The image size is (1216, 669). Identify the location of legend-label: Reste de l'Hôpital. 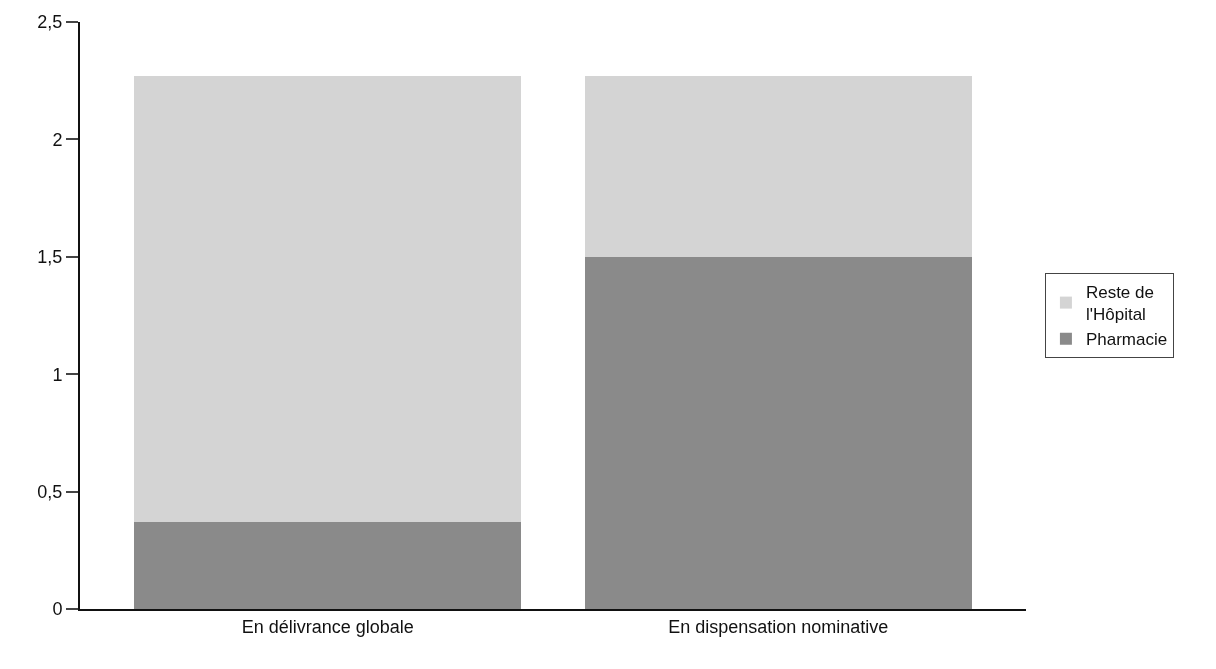
(1119, 304).